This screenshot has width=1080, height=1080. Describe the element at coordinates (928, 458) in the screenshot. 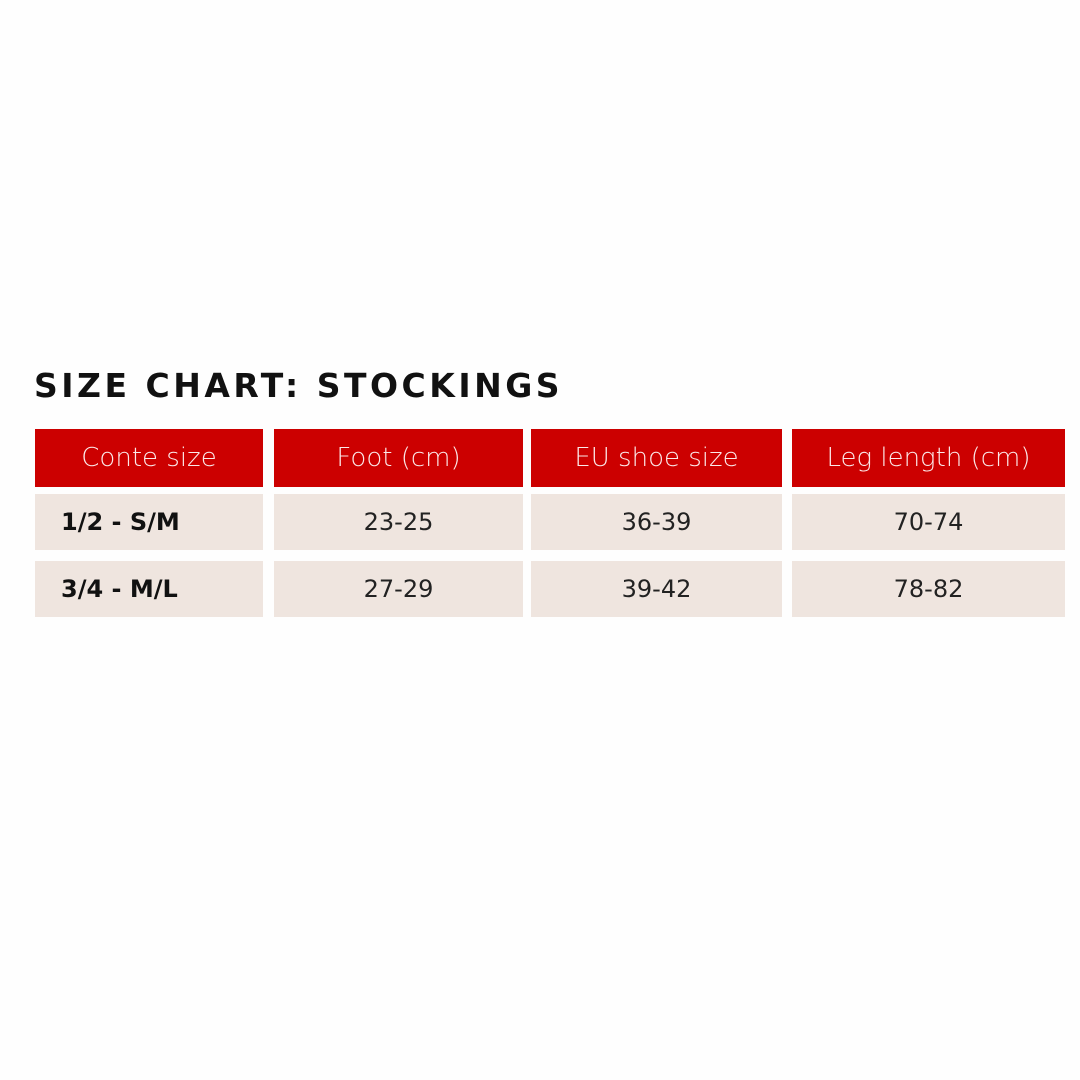

I see `column-header: Leg length (cm)` at that location.